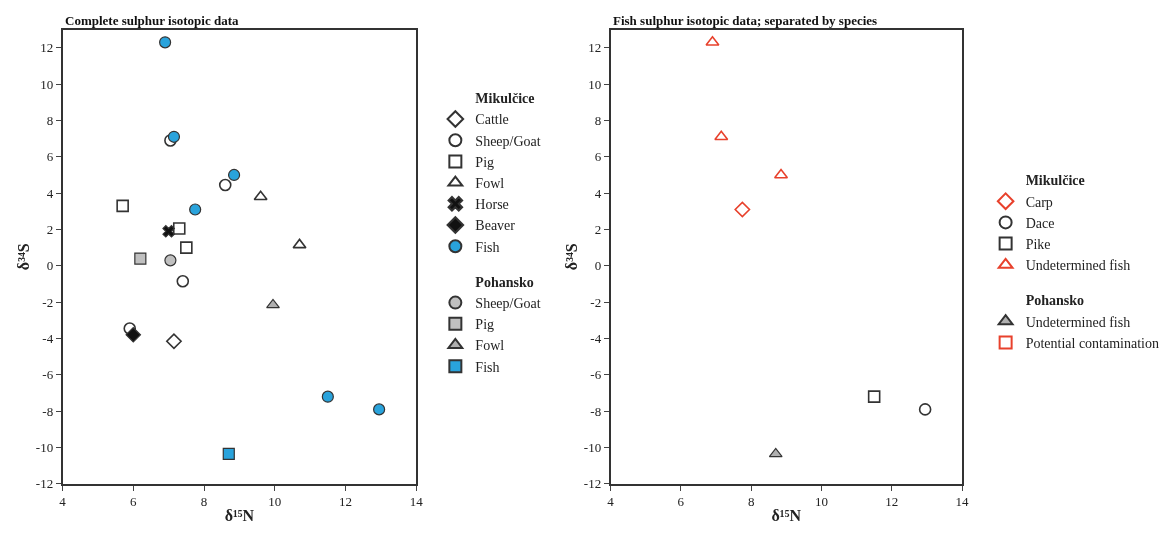 This screenshot has width=1165, height=556. Describe the element at coordinates (152, 20) in the screenshot. I see `chart-title: Complete sulphur isotopic data` at that location.